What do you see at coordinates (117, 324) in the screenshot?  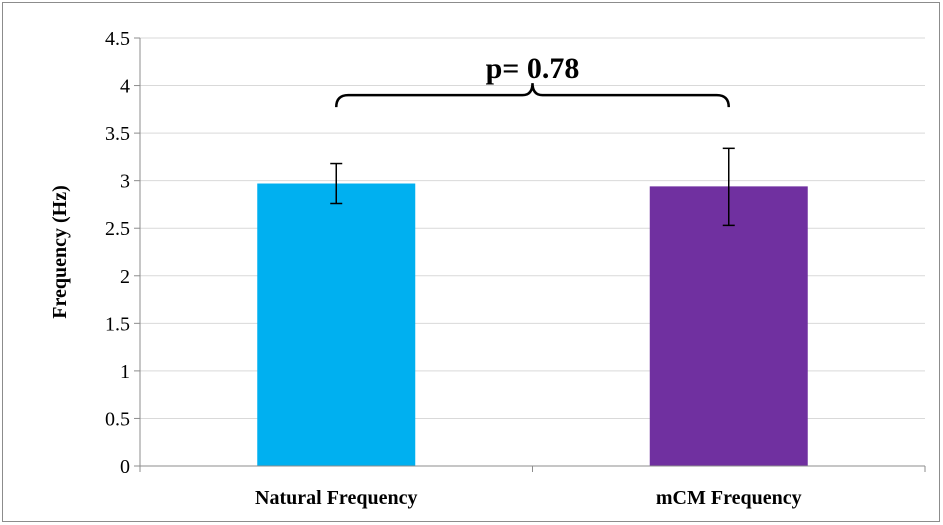 I see `y-tick-label: 1.5` at bounding box center [117, 324].